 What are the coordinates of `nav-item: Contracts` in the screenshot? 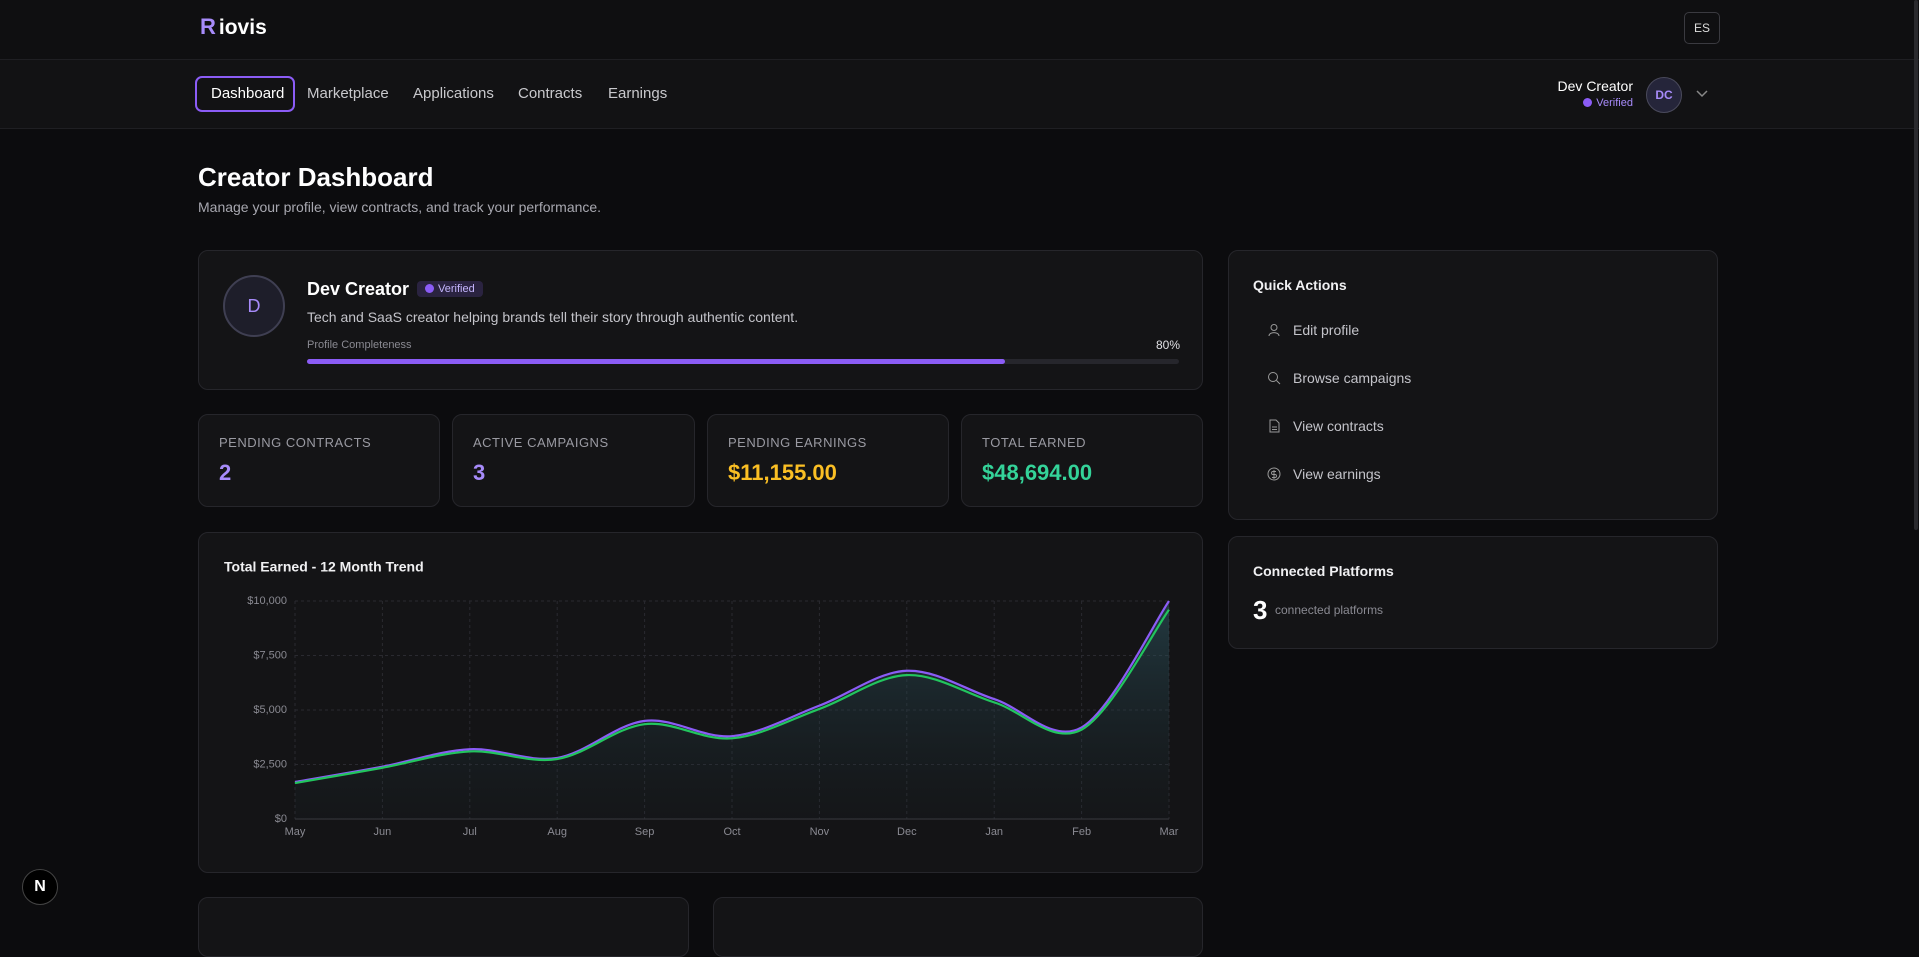 It's located at (550, 93).